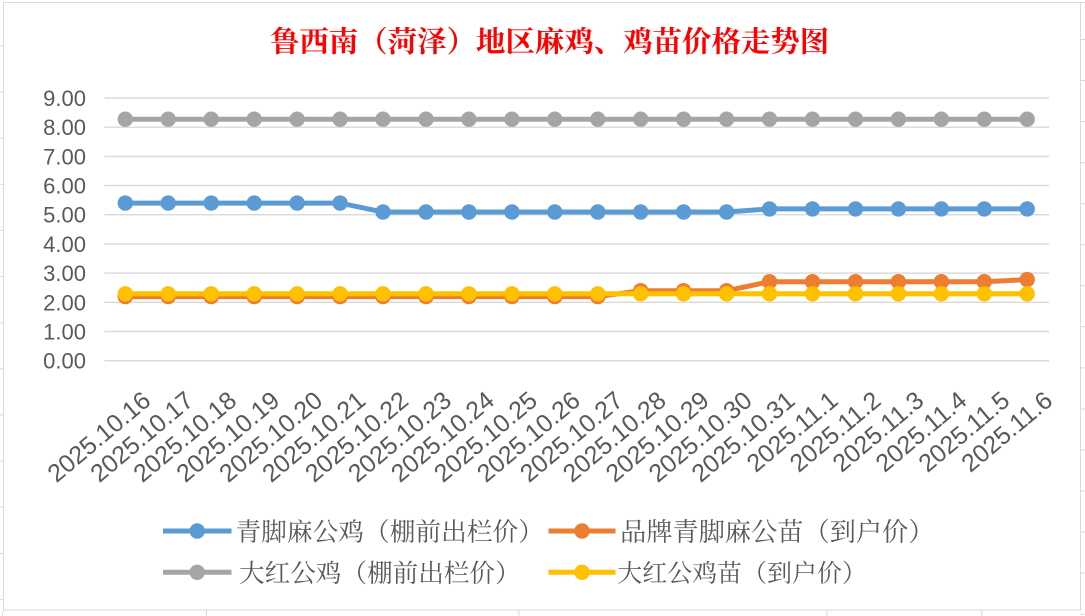  What do you see at coordinates (64, 186) in the screenshot?
I see `svg-text: 6.00` at bounding box center [64, 186].